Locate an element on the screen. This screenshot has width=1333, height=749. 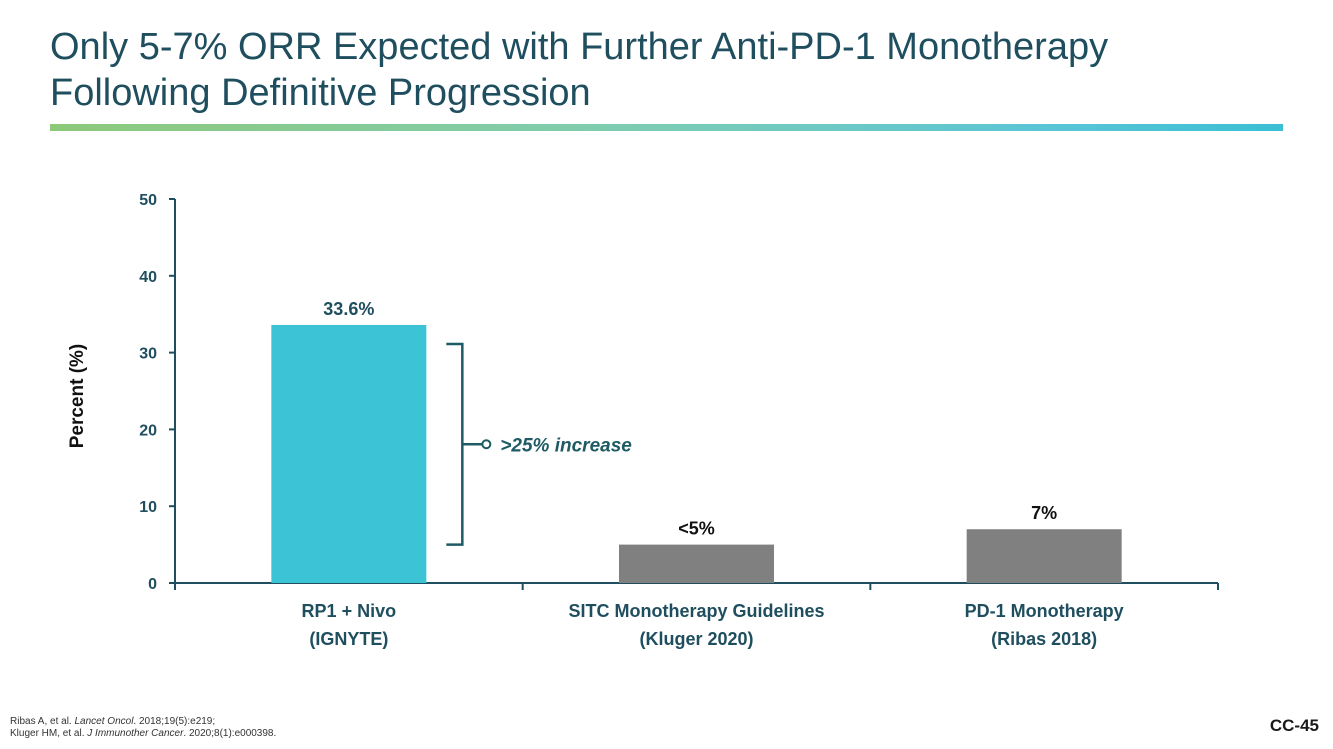
y-tick-label: 10 is located at coordinates (148, 507).